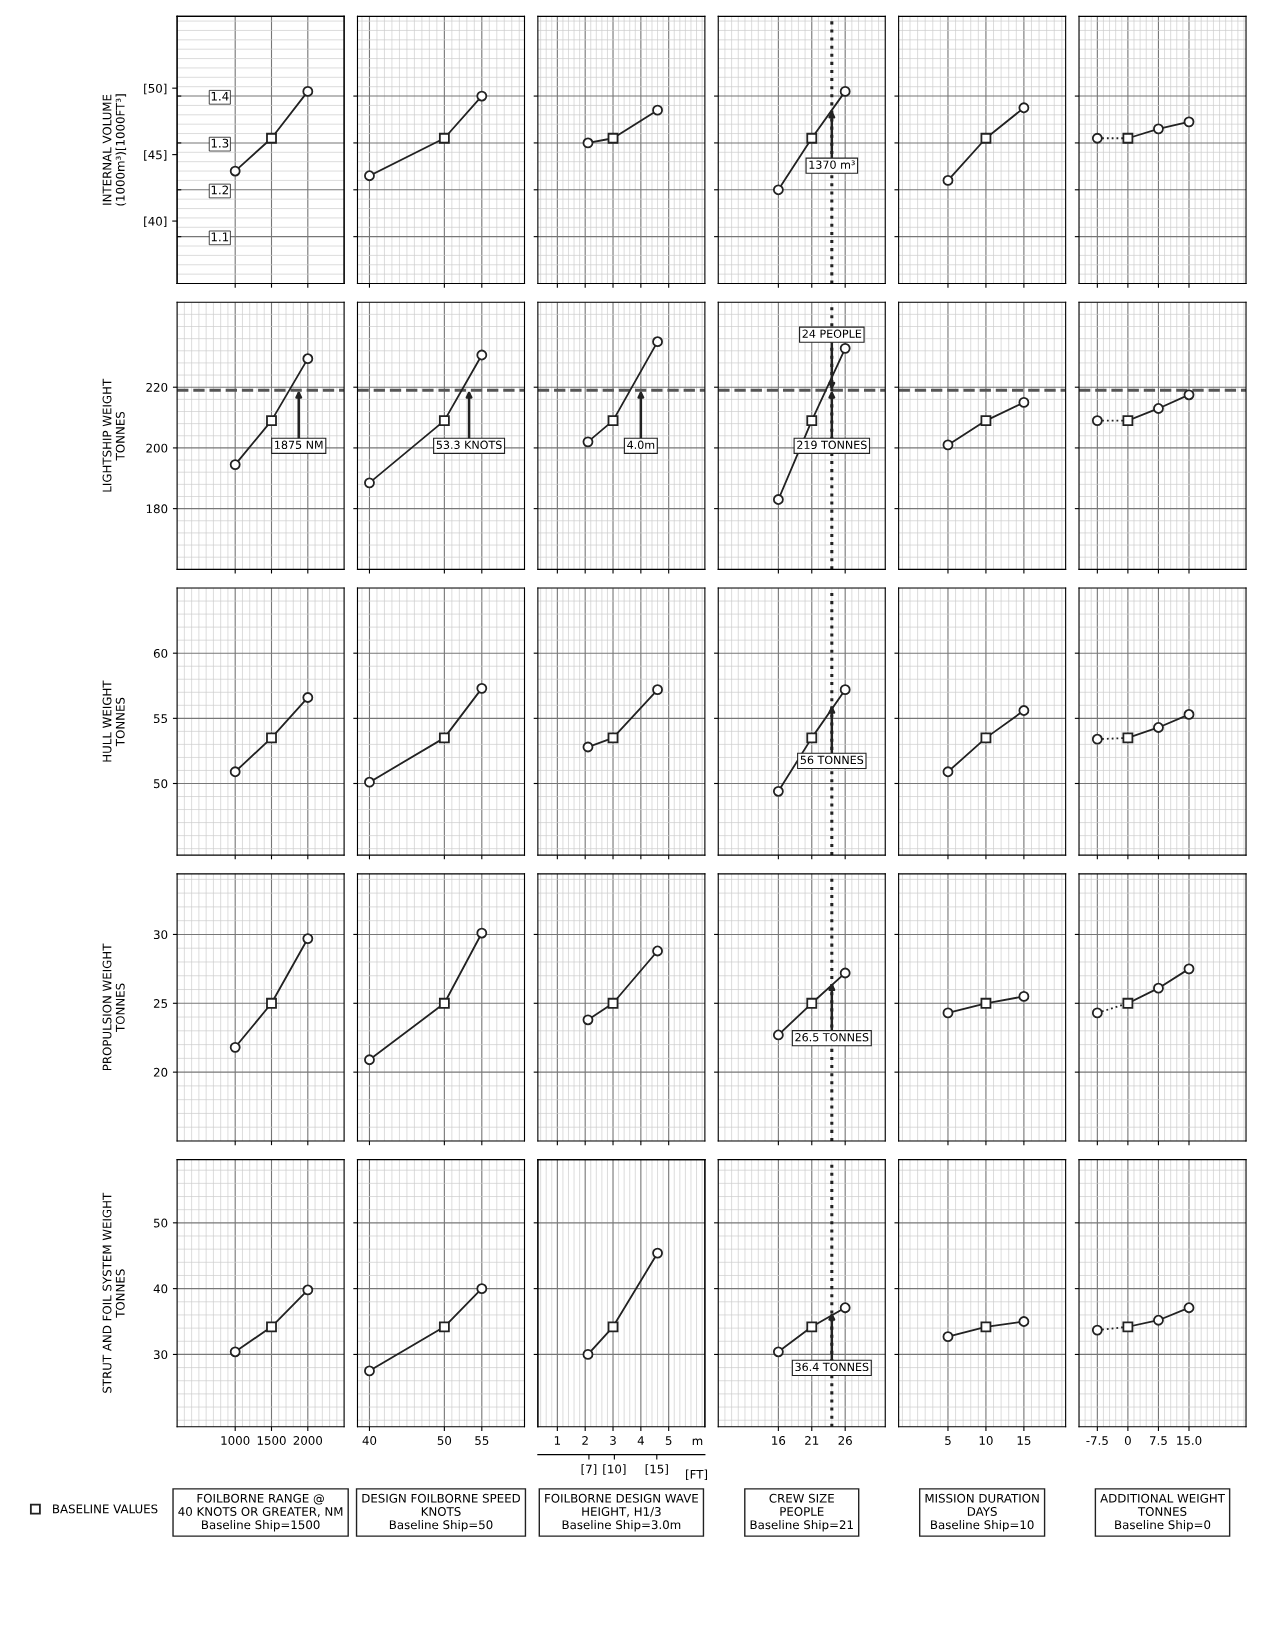 This screenshot has height=1640, width=1265. Describe the element at coordinates (640, 1440) in the screenshot. I see `x-tick-label: 4` at that location.